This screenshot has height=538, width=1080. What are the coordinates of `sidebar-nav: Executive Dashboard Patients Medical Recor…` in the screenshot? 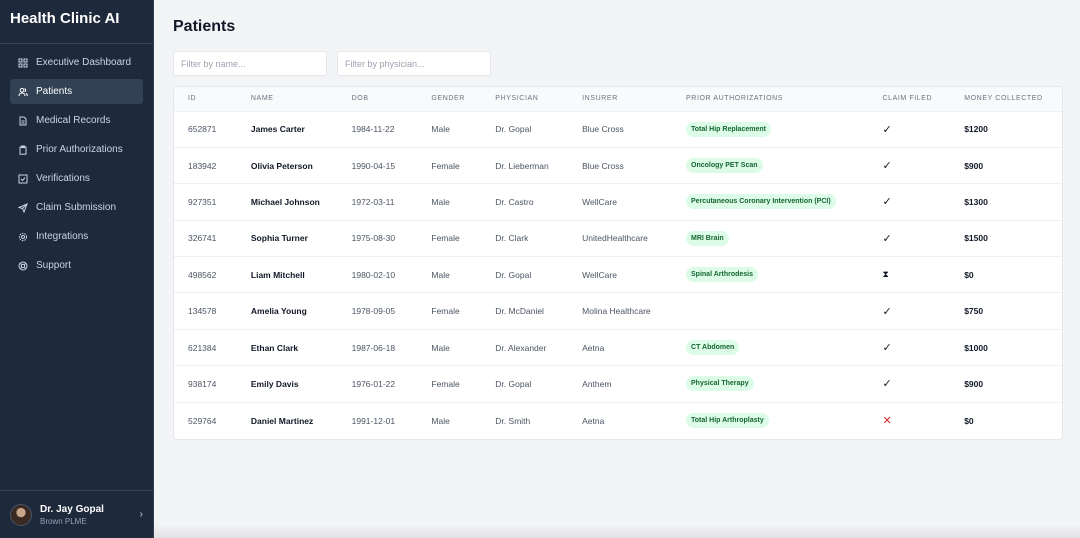 It's located at (76, 268).